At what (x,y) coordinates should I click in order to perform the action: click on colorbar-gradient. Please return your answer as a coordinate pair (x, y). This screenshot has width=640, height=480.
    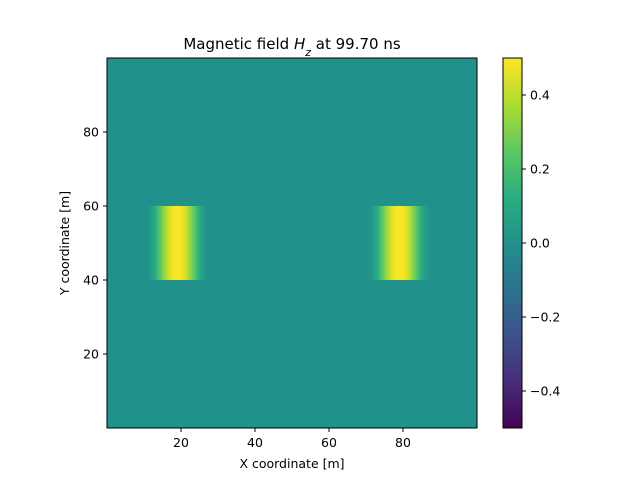
    Looking at the image, I should click on (512, 243).